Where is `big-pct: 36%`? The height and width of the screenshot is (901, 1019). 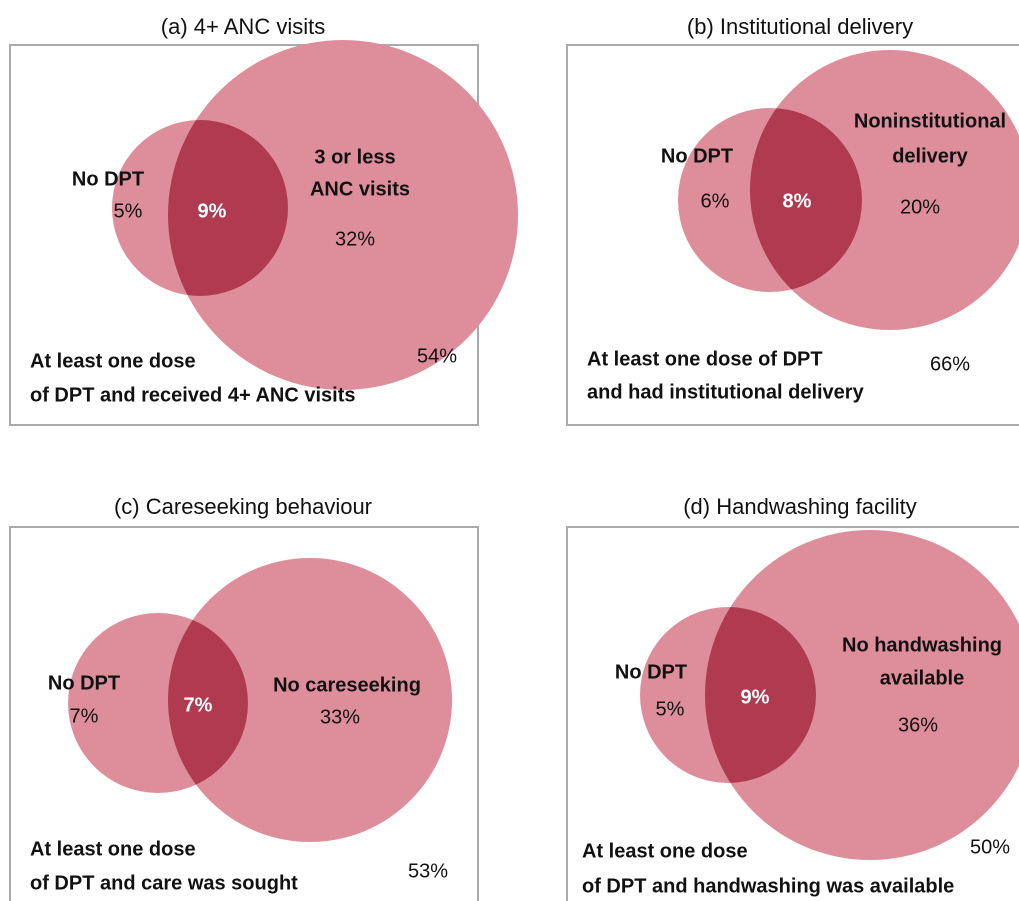 big-pct: 36% is located at coordinates (918, 725).